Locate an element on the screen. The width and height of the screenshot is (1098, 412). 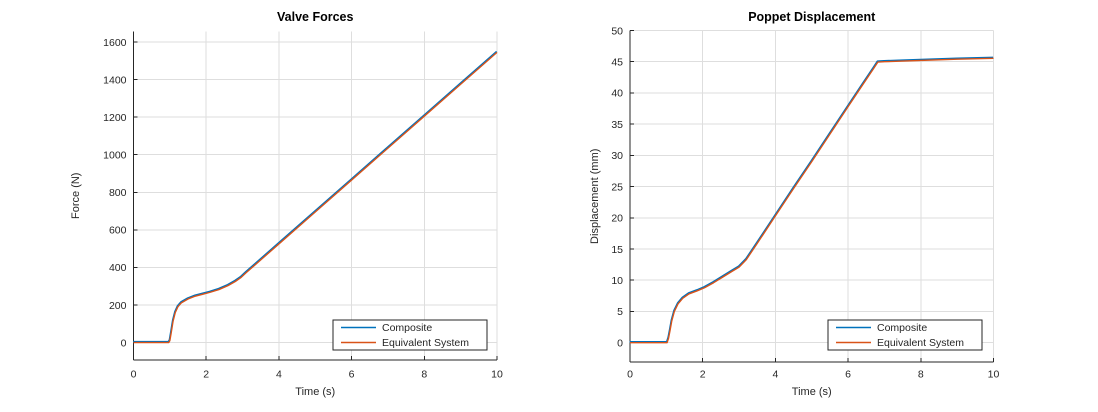
y-tick-label: 1600 is located at coordinates (115, 43).